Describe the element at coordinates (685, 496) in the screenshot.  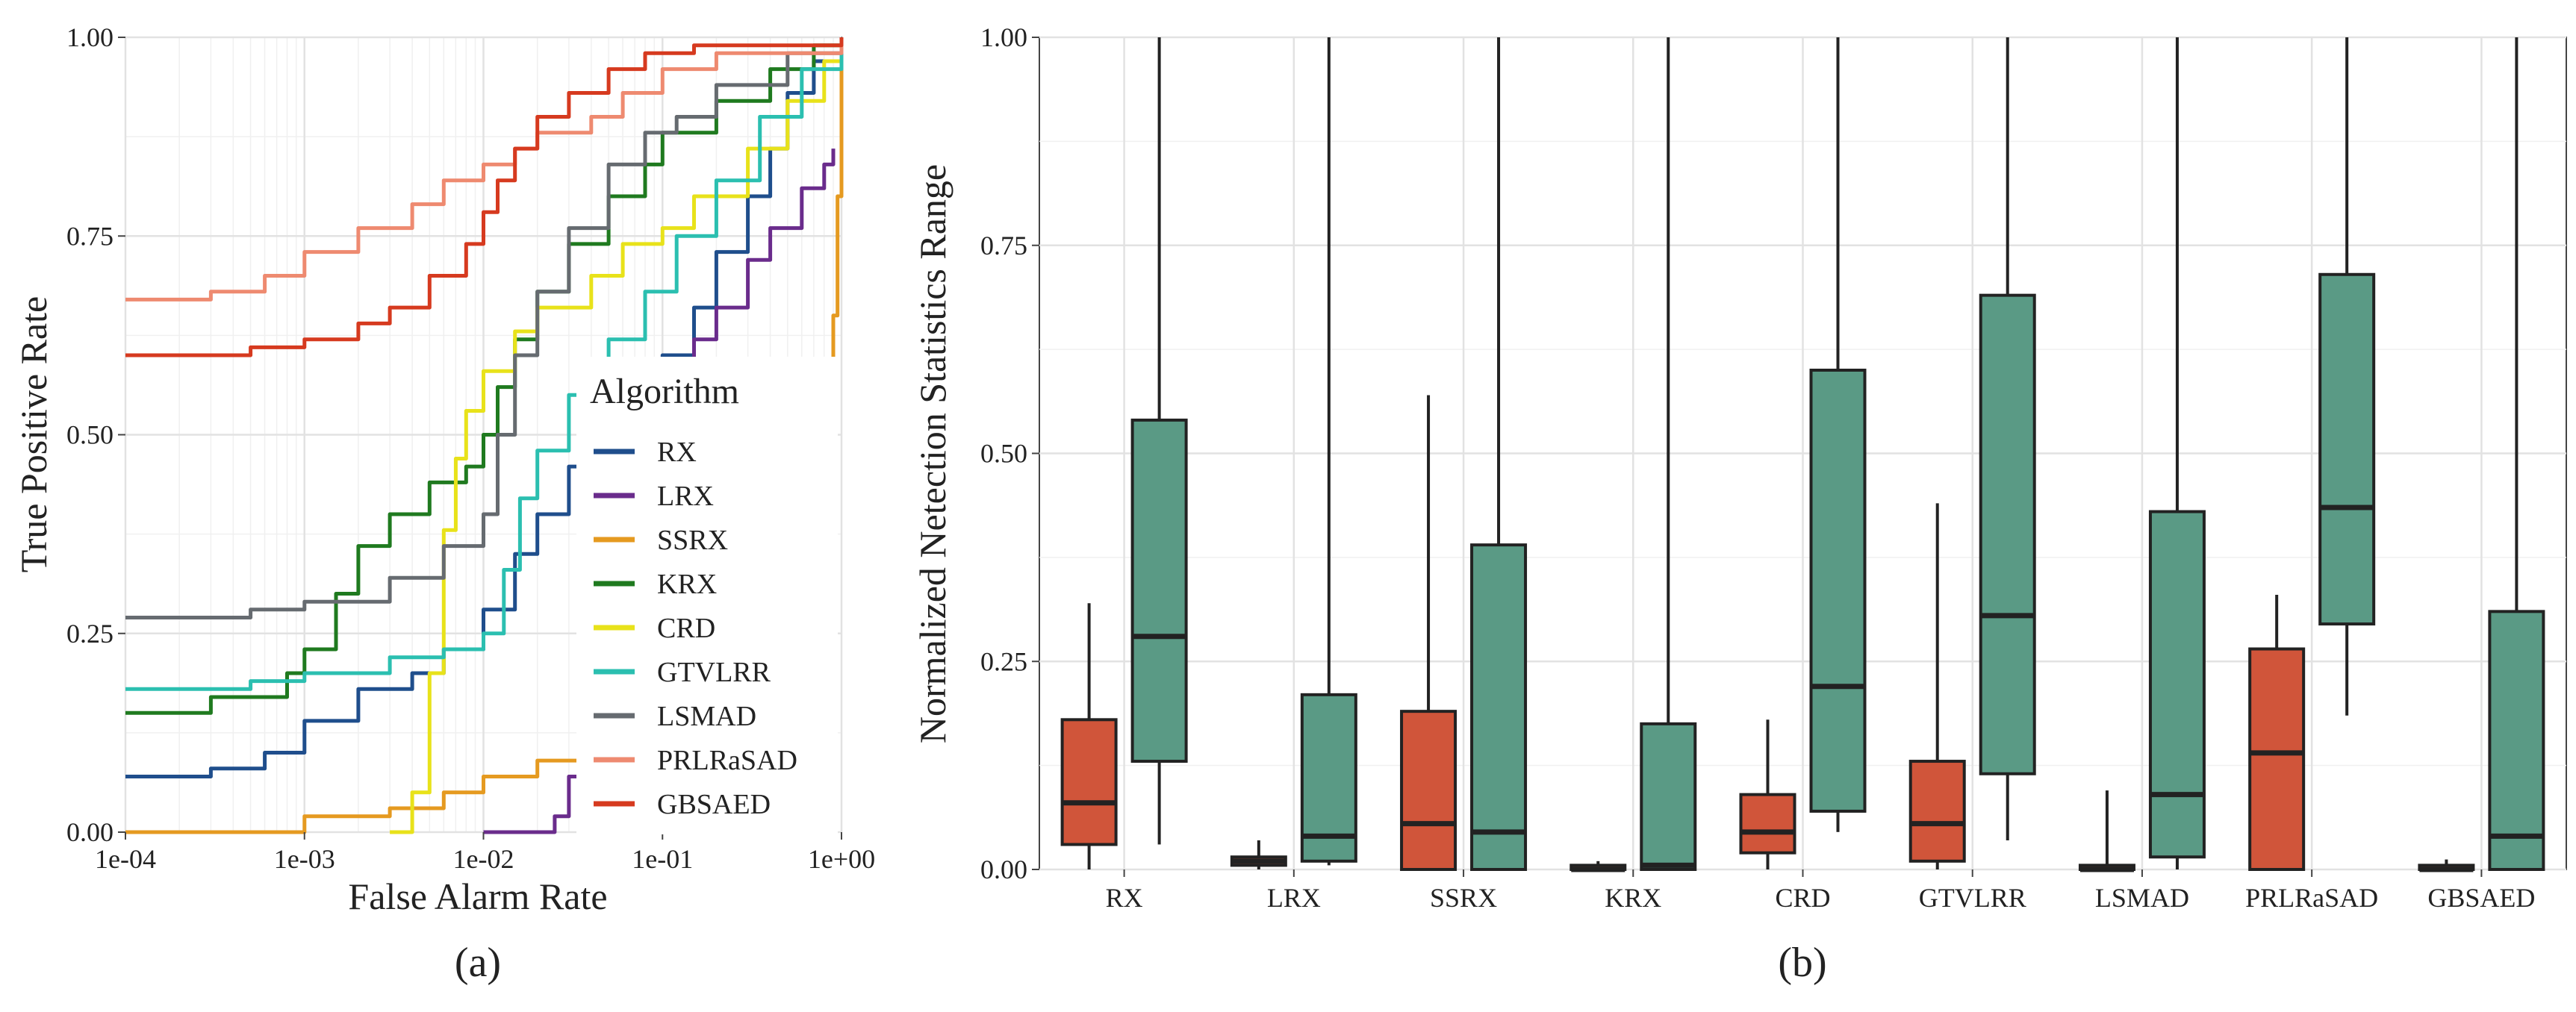
I see `legend-label-lrx: LRX` at that location.